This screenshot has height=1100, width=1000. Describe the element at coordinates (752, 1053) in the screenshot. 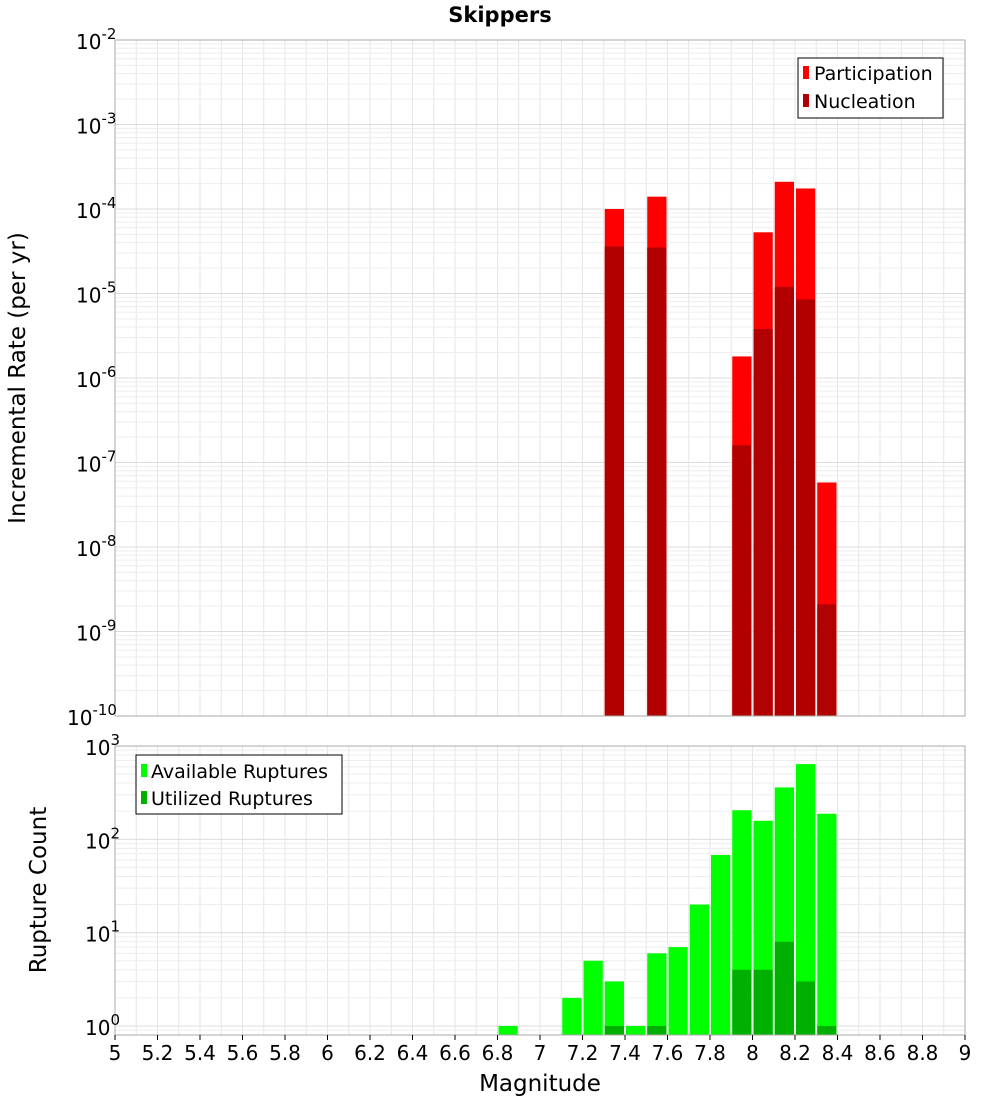

I see `x-tick-label: 8` at that location.